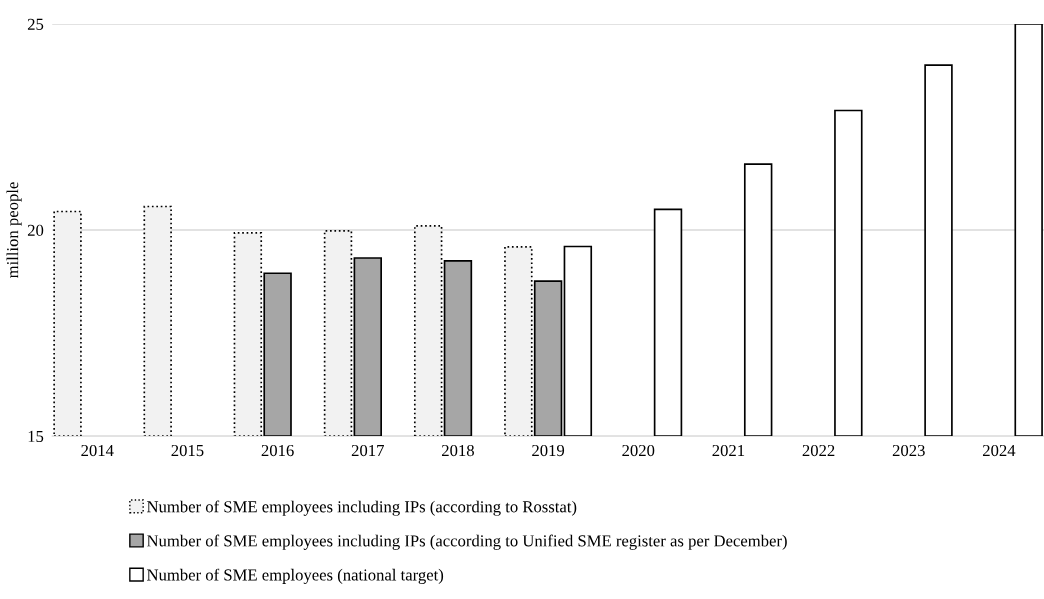 The width and height of the screenshot is (1044, 599). Describe the element at coordinates (466, 542) in the screenshot. I see `legend-label: Number of SME employees including IPs (according to Unified SME register as per December)` at that location.